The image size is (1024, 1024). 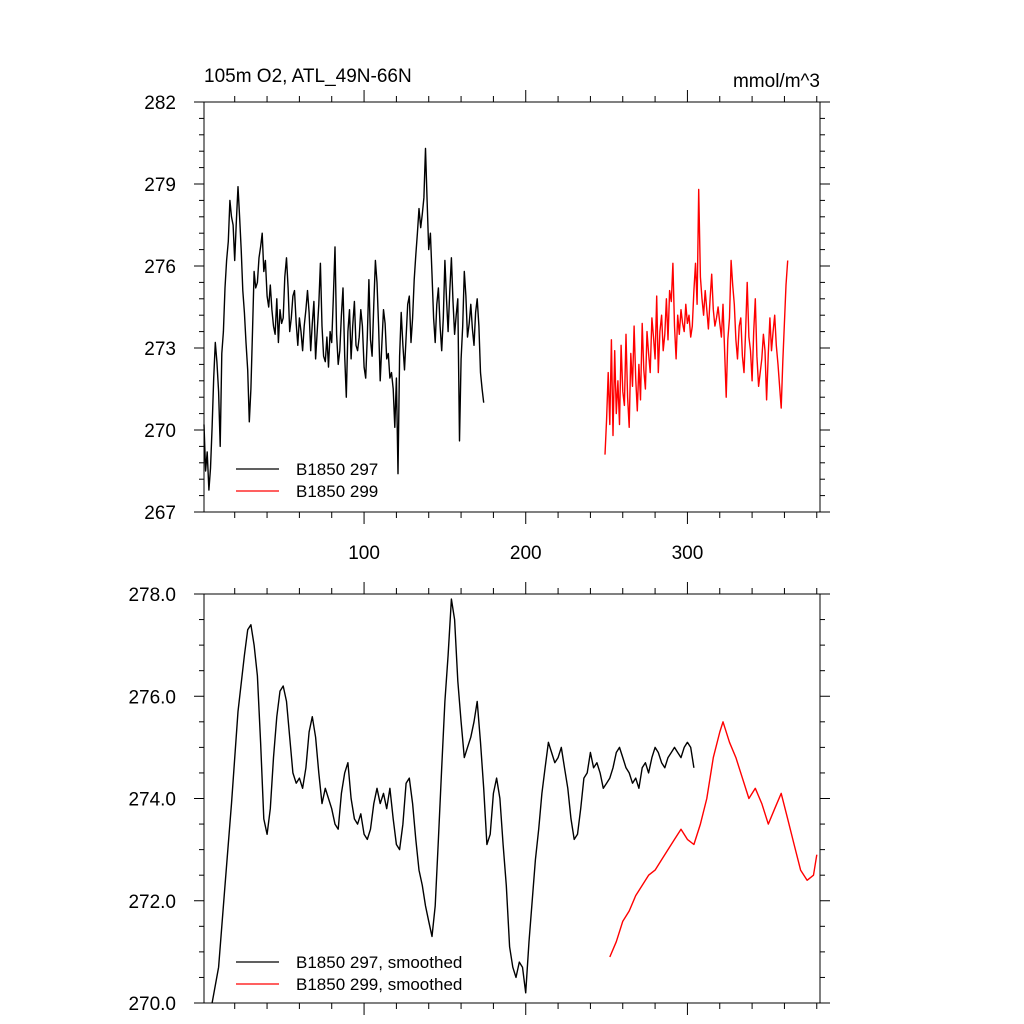 I want to click on y-tick-label: 276, so click(x=160, y=267).